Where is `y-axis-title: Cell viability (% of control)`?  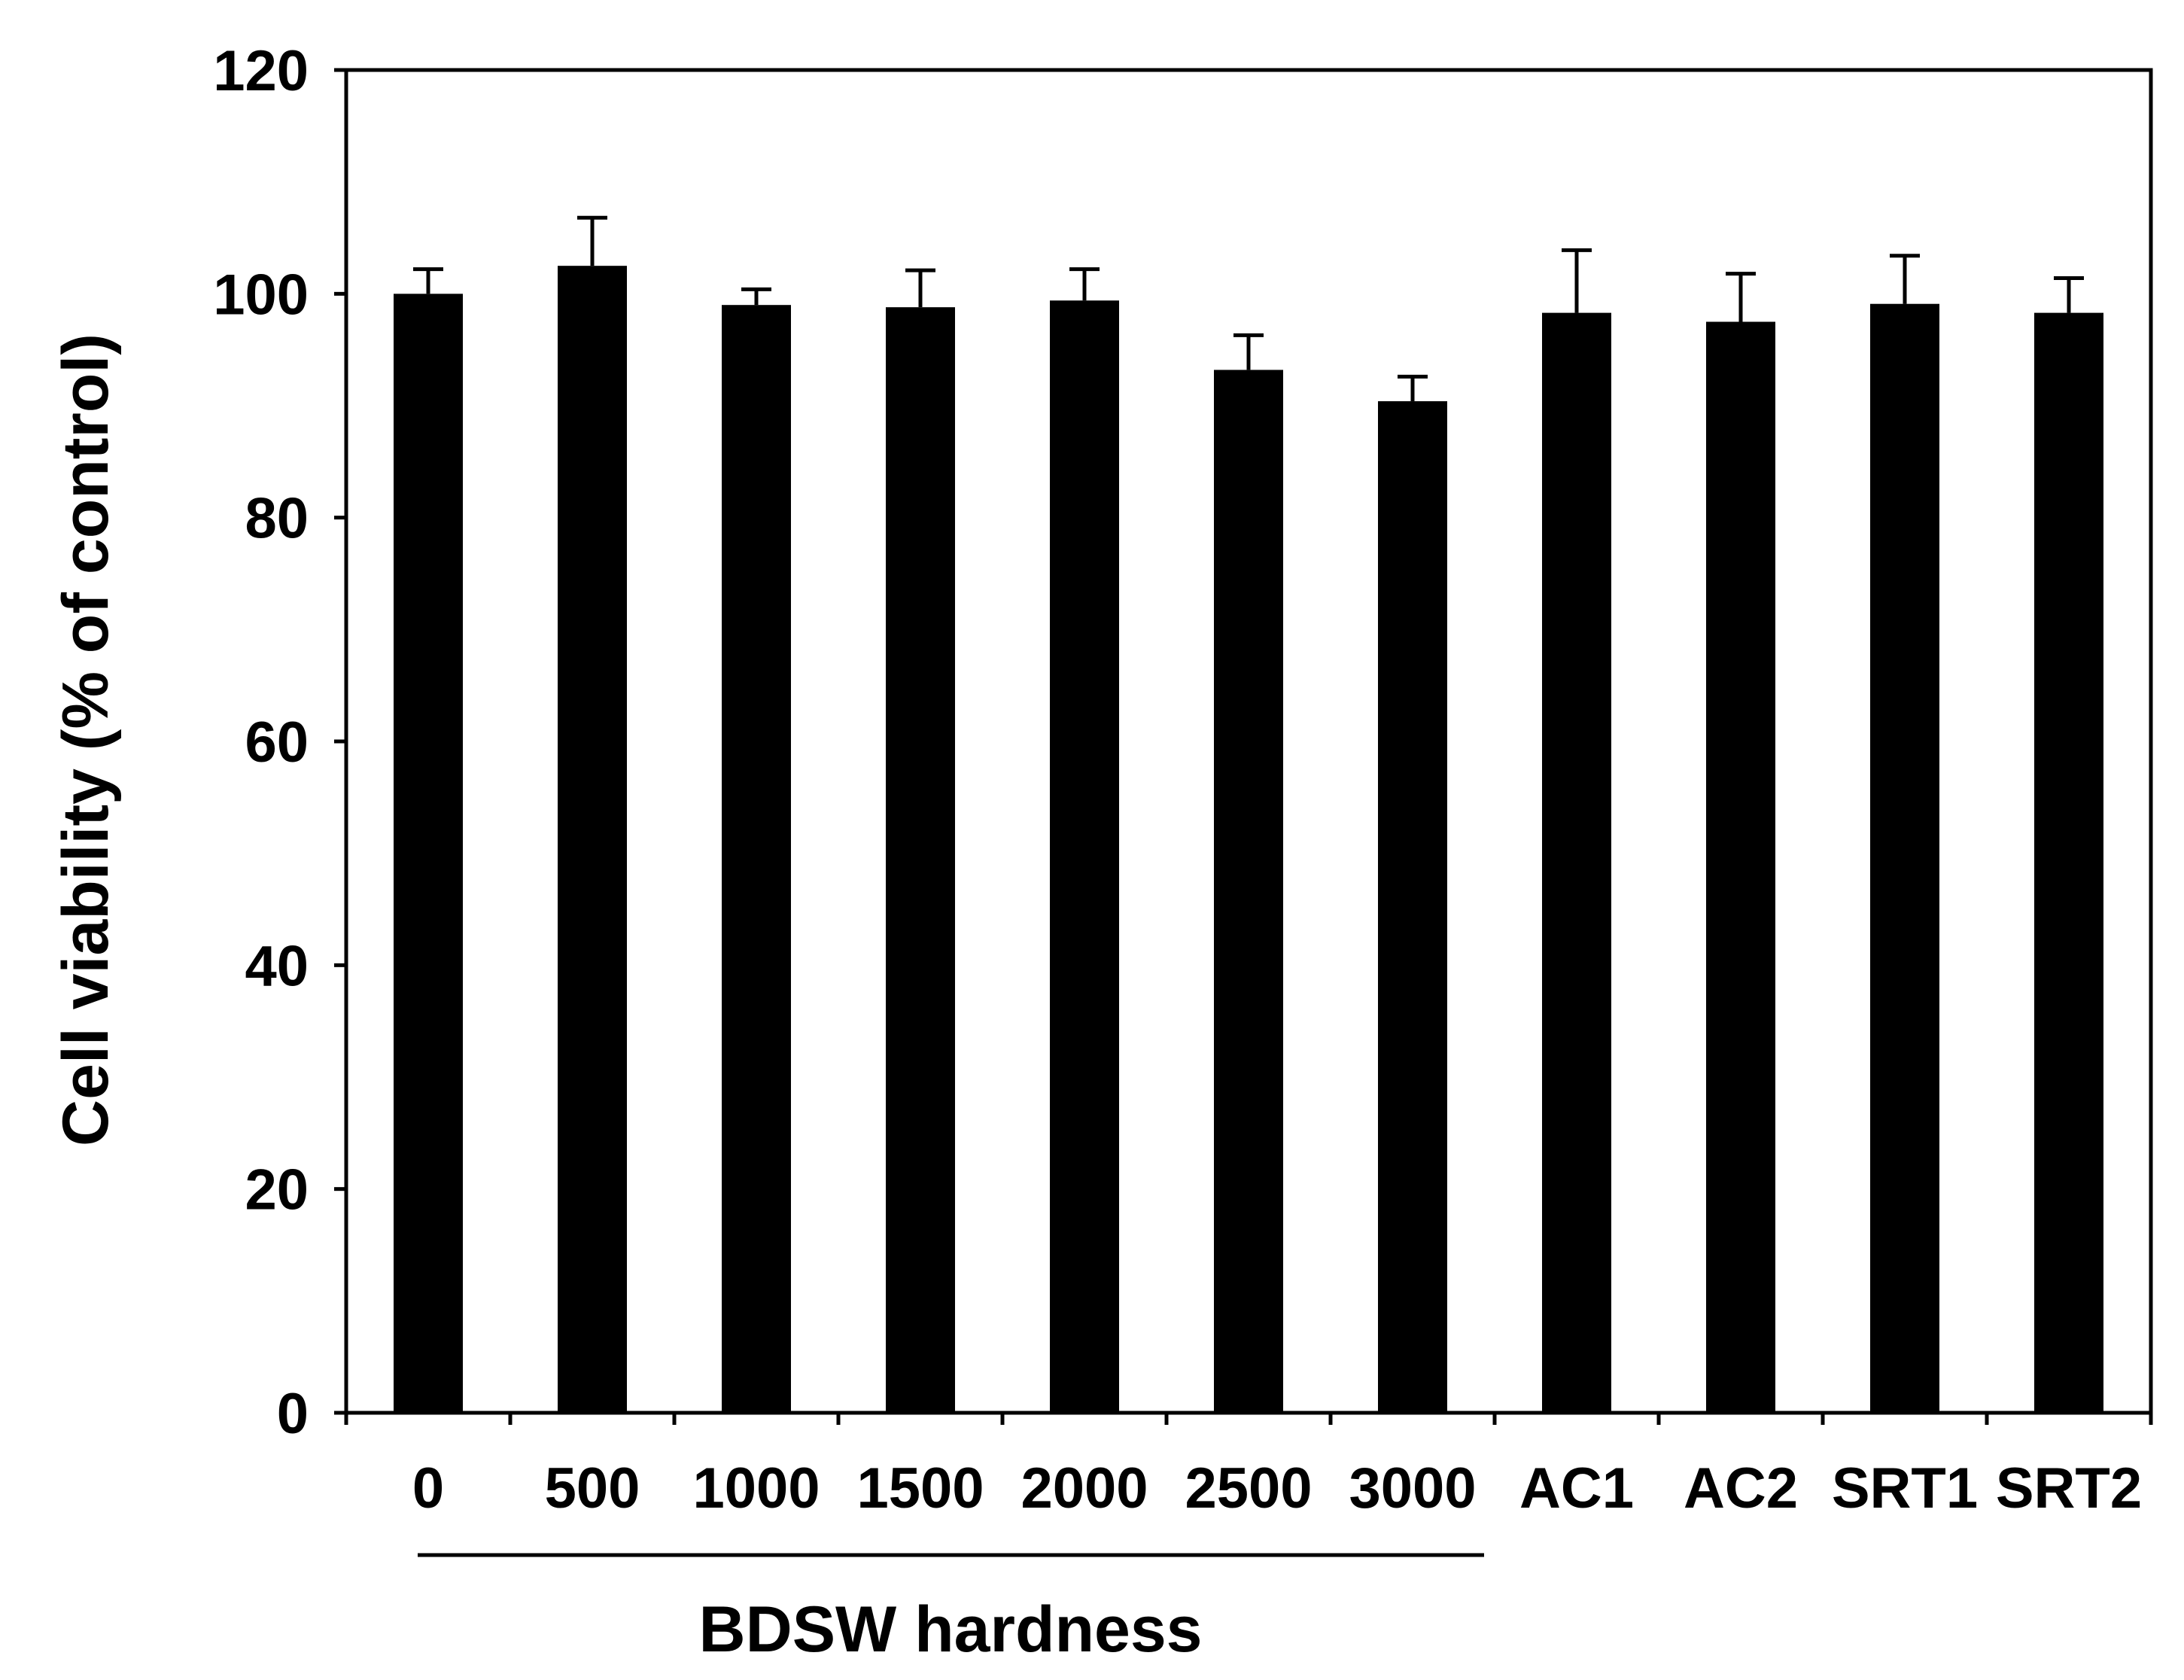
y-axis-title: Cell viability (% of control) is located at coordinates (86, 739).